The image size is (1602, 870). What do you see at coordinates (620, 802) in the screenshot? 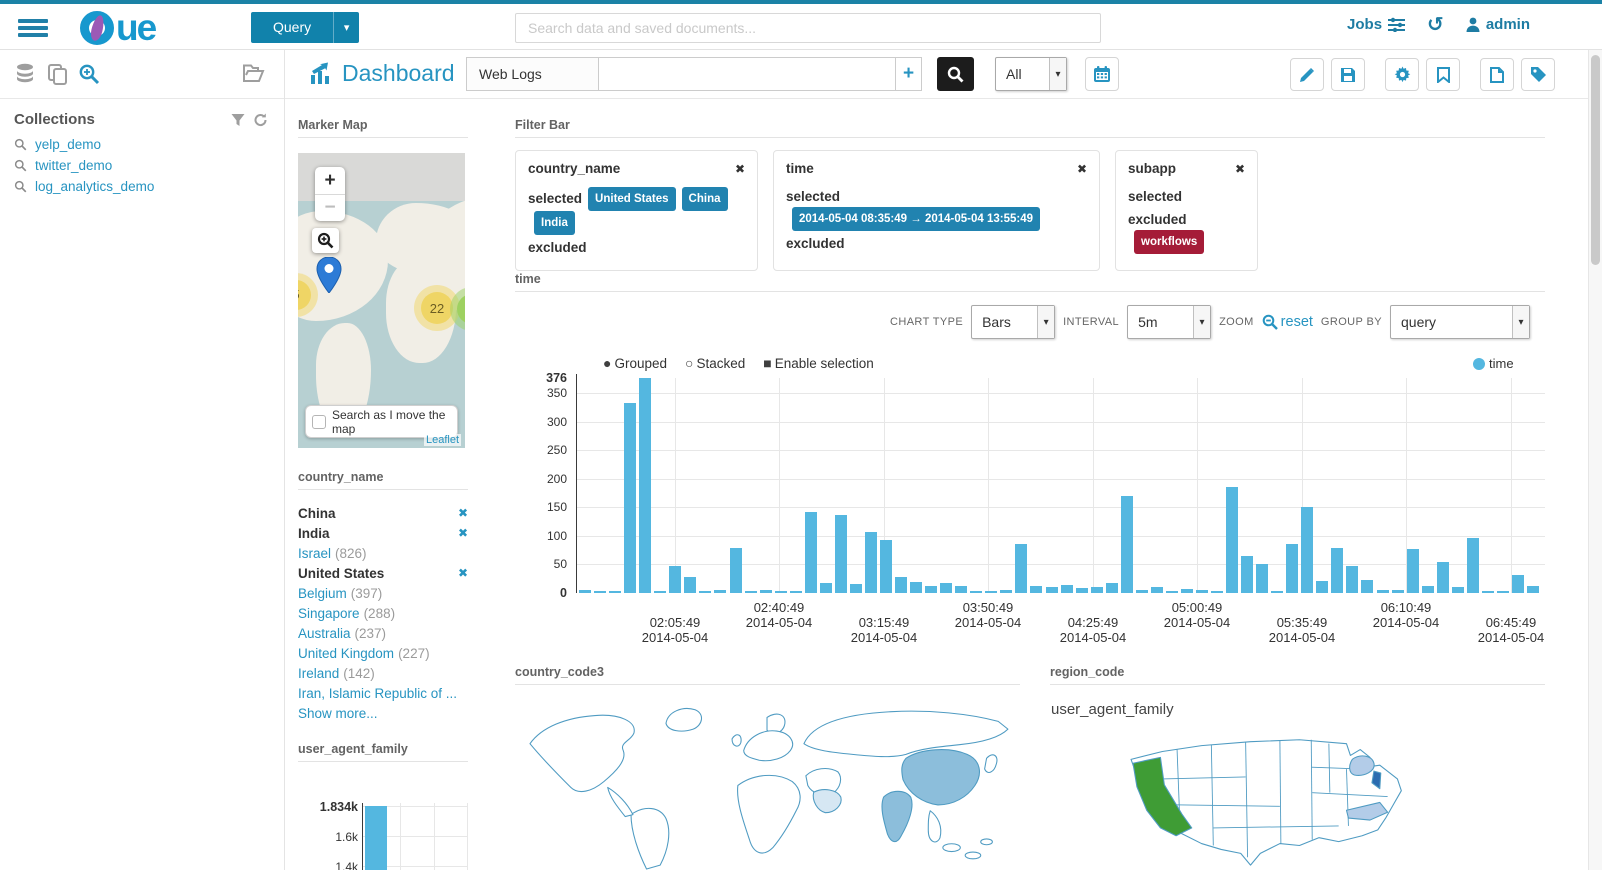
I see `map-central-america` at bounding box center [620, 802].